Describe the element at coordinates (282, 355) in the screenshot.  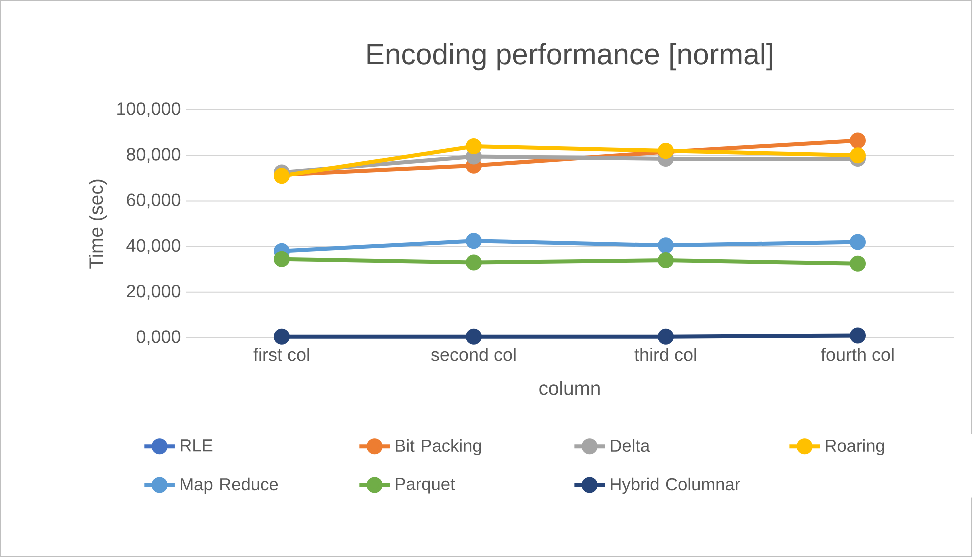
I see `x-tick-label: first col` at that location.